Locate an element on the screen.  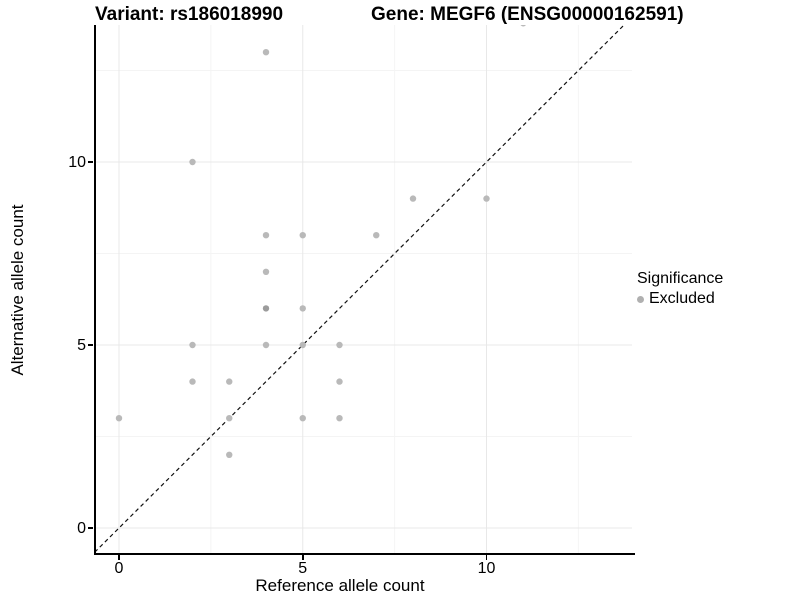
y-tick-label: 0 is located at coordinates (81, 528).